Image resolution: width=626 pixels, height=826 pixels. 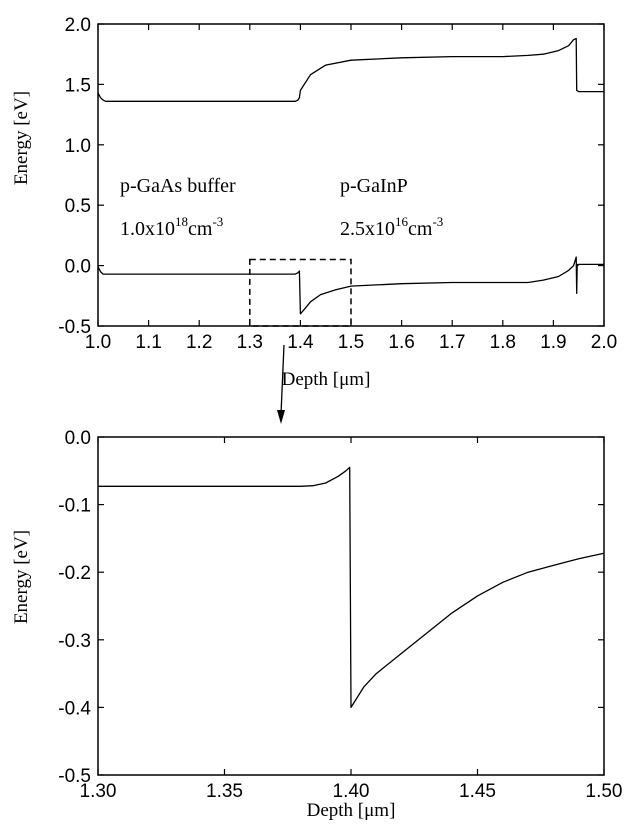 What do you see at coordinates (300, 292) in the screenshot?
I see `zoom-region-box` at bounding box center [300, 292].